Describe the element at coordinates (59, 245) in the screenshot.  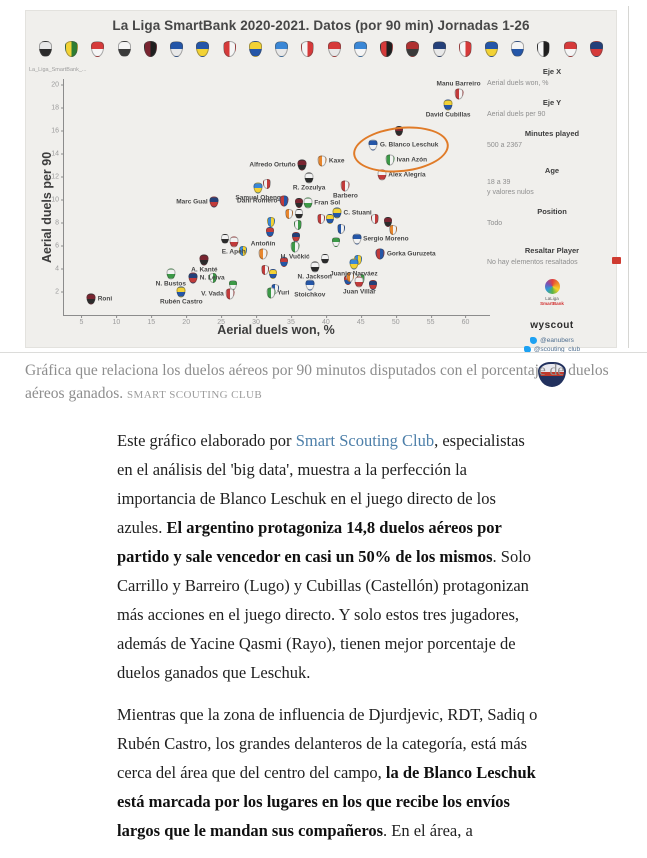
I see `y-tick-label: 6` at that location.